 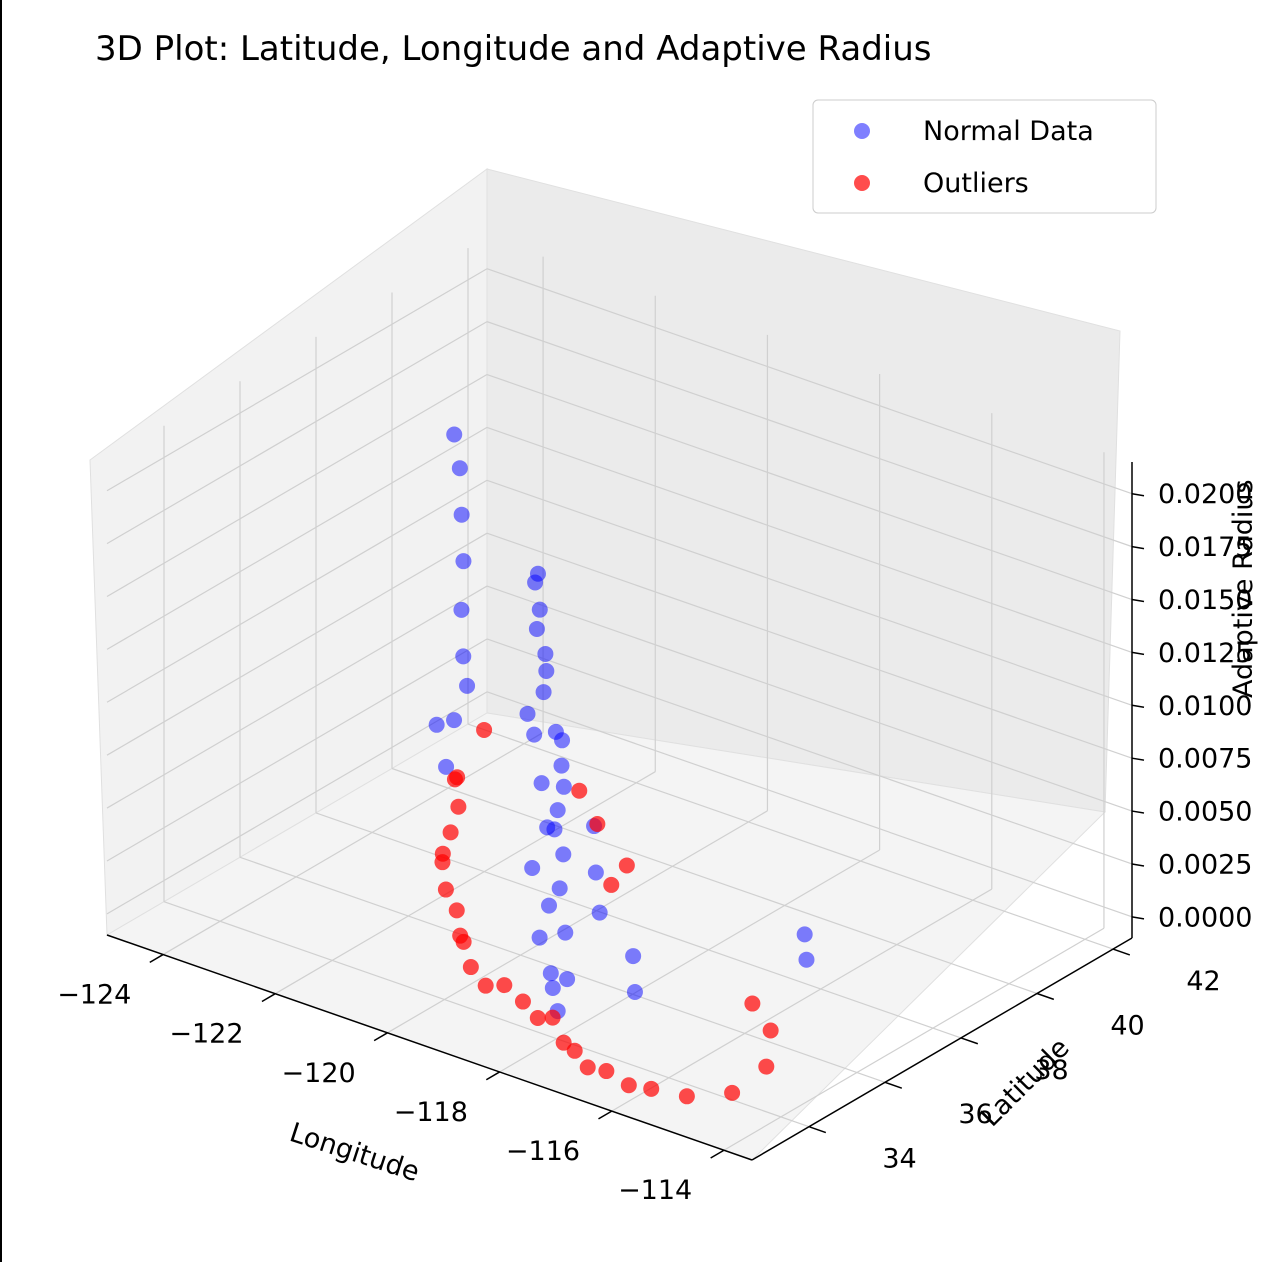 What do you see at coordinates (975, 1114) in the screenshot?
I see `y-tick-label: 36` at bounding box center [975, 1114].